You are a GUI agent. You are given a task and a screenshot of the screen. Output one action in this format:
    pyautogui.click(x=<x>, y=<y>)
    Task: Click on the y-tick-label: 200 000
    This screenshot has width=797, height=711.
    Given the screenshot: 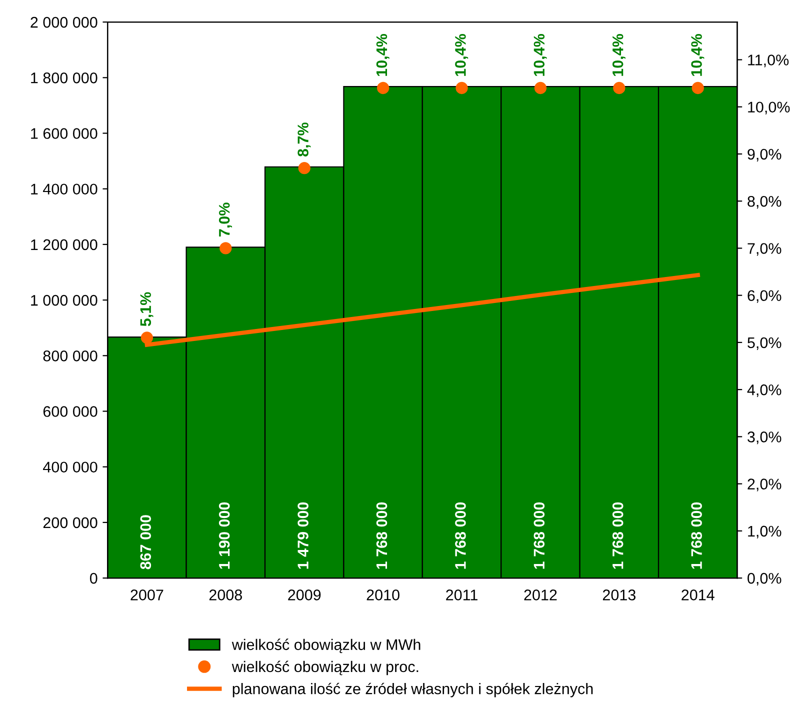 What is the action you would take?
    pyautogui.click(x=70, y=522)
    